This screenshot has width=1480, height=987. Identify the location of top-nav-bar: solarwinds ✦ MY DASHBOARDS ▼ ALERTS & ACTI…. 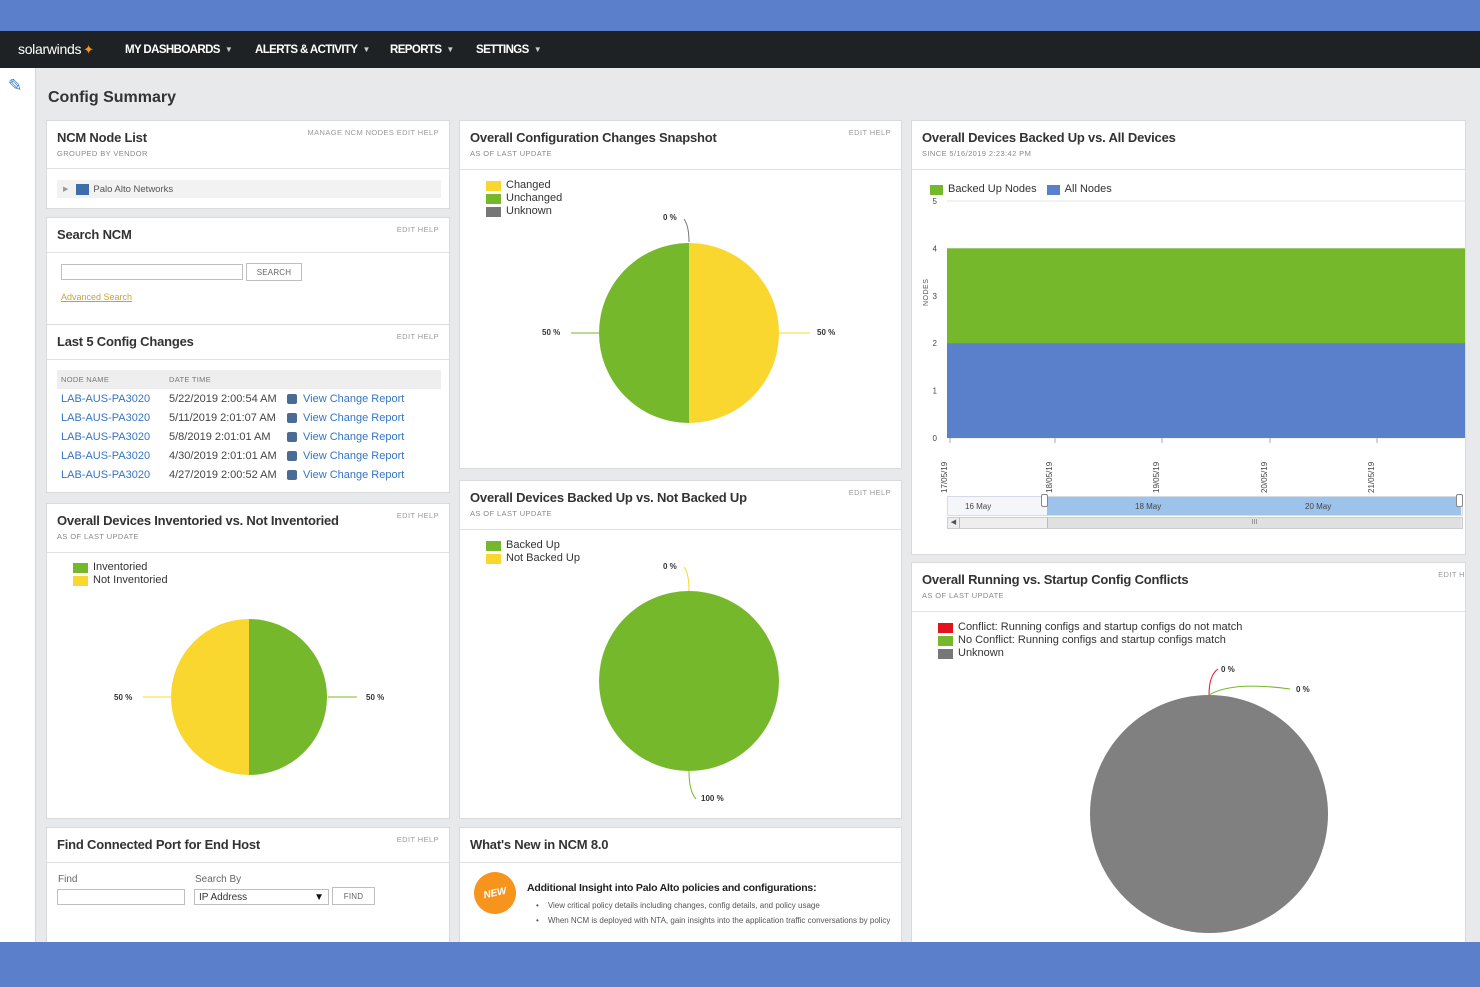
(740, 49).